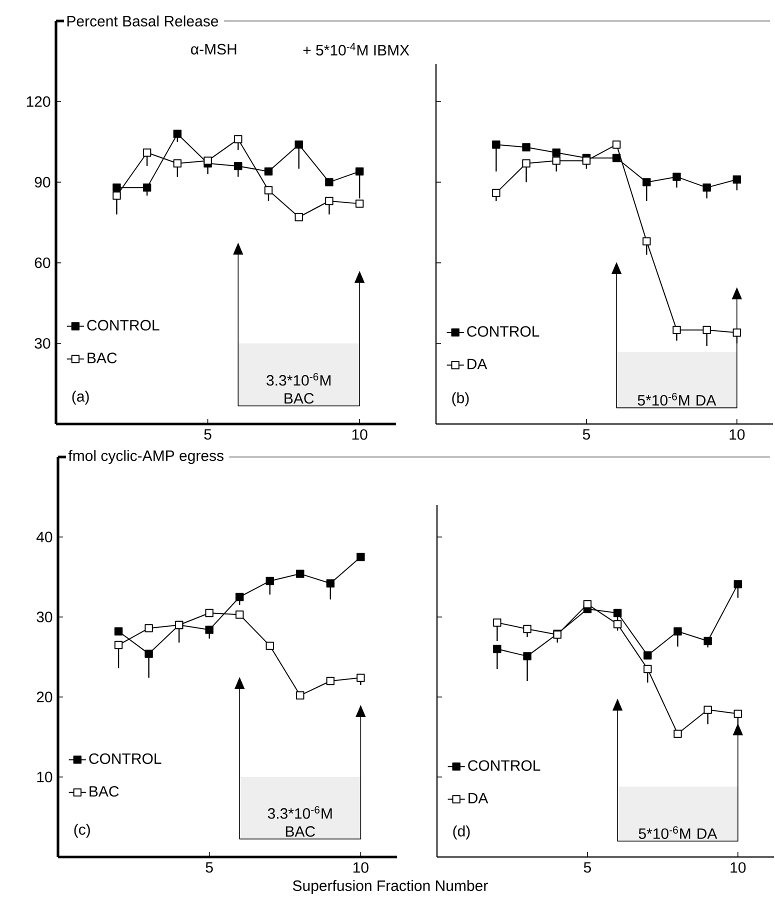  What do you see at coordinates (44, 537) in the screenshot?
I see `y-tick-label: 40` at bounding box center [44, 537].